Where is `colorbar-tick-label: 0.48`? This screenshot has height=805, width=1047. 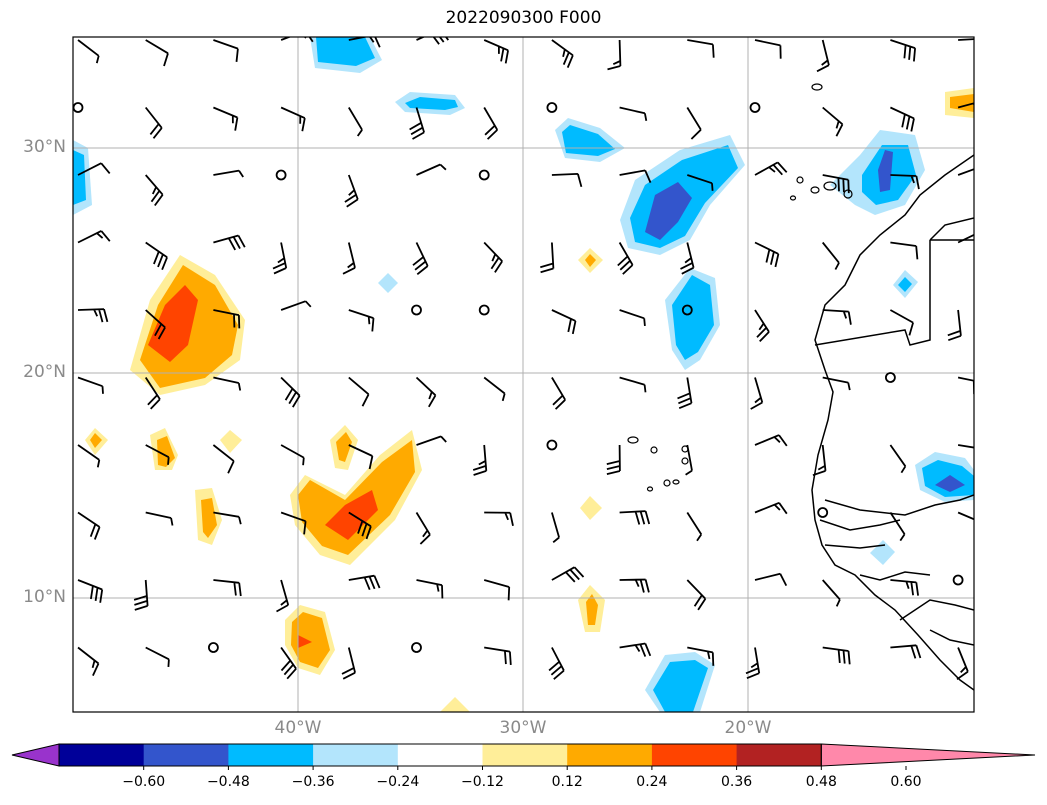 colorbar-tick-label: 0.48 is located at coordinates (821, 782).